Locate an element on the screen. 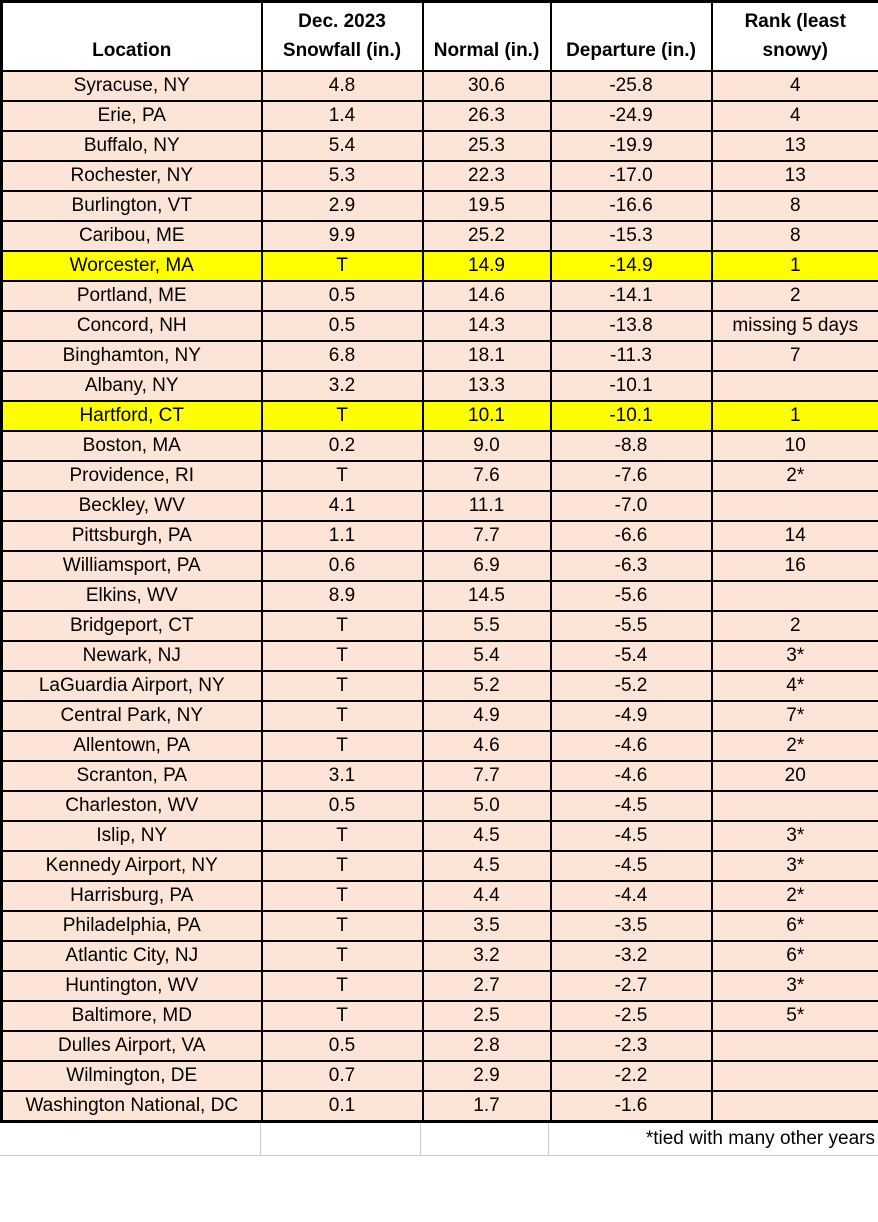  table-row: Albany, NY 3.2 13.3 -10.1 is located at coordinates (439, 386).